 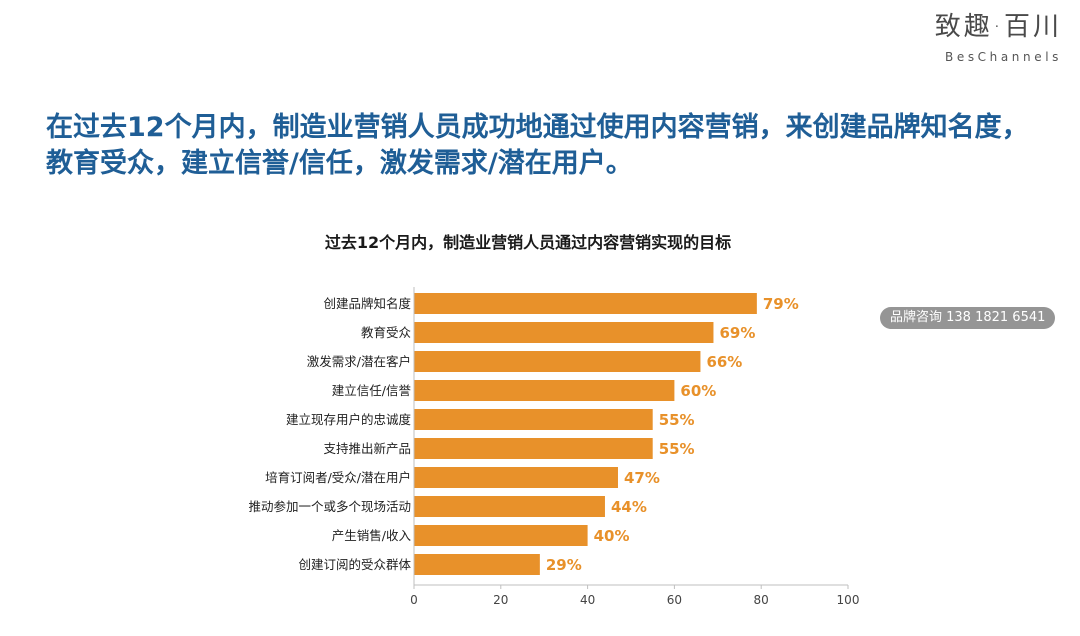 I want to click on value-label: 44%, so click(x=629, y=507).